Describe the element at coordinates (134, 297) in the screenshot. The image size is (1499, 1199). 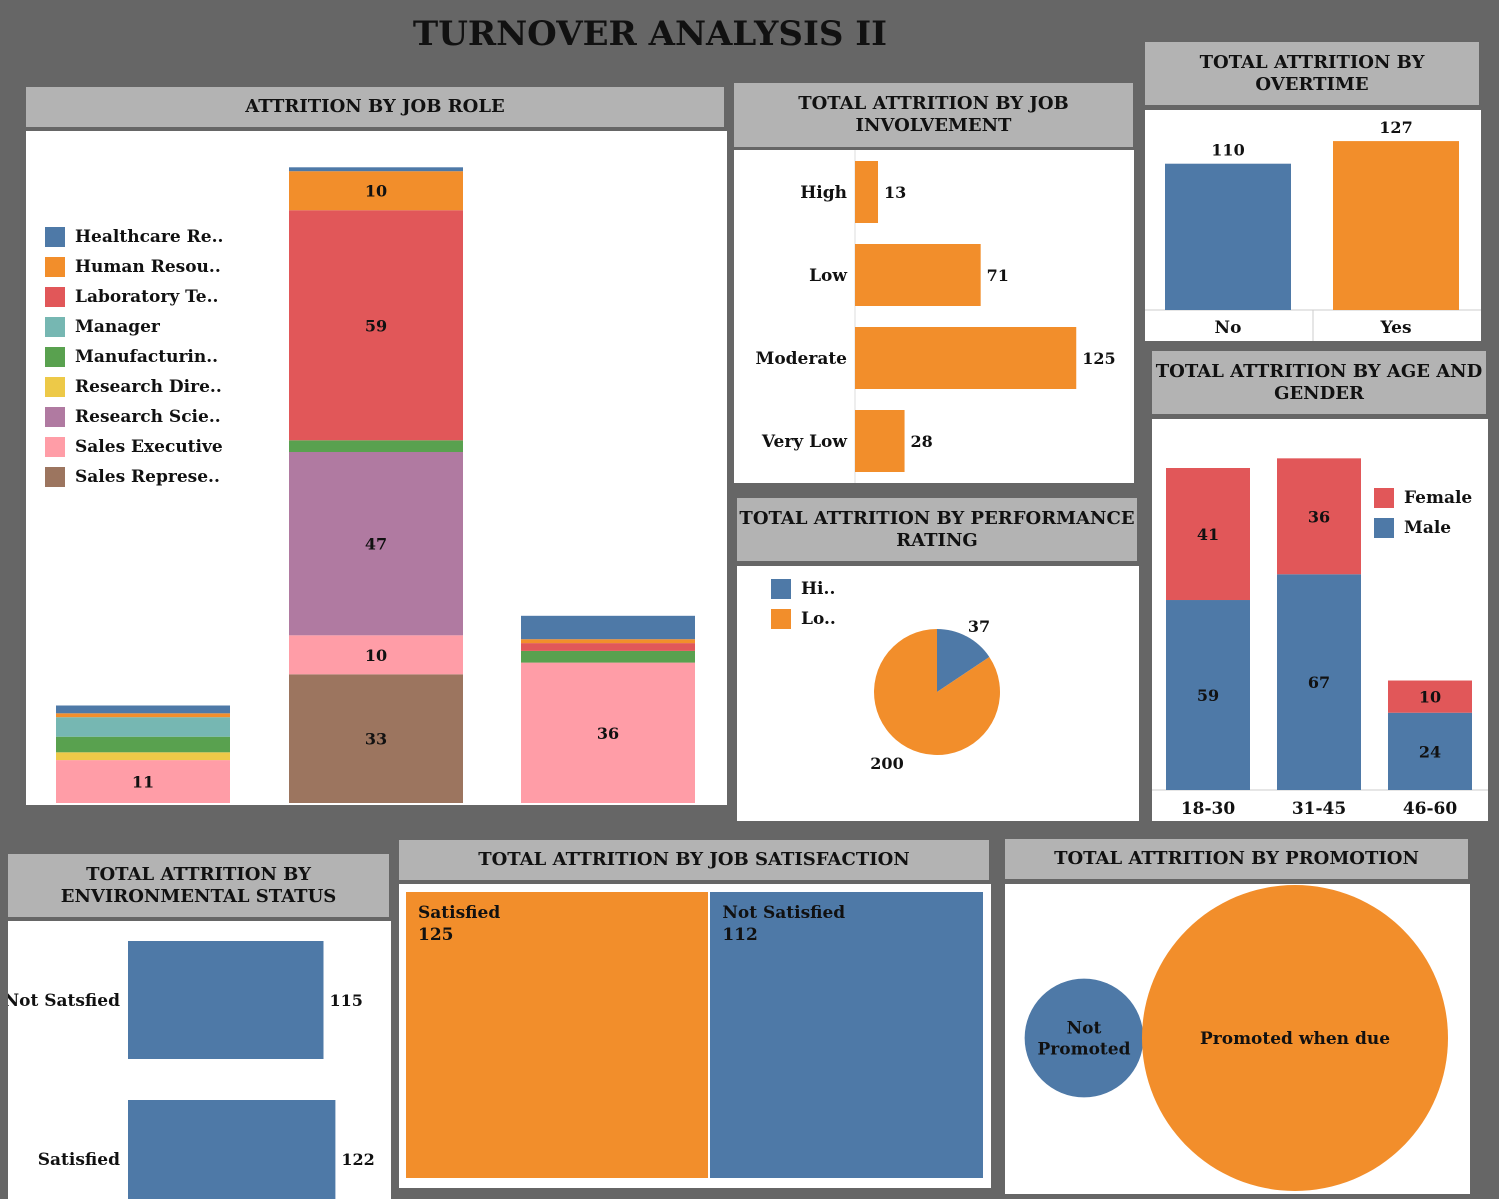
I see `job-role-legend-item-2: Laboratory Te..` at that location.